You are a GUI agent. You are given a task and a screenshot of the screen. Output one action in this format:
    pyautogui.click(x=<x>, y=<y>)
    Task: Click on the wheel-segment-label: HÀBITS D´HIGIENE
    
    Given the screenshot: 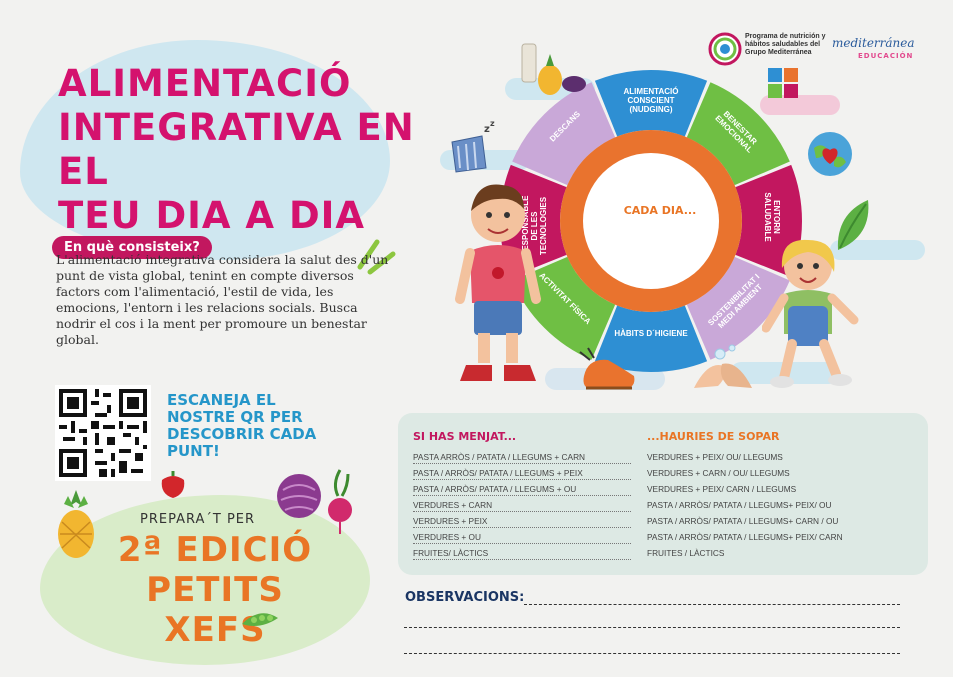 What is the action you would take?
    pyautogui.click(x=651, y=333)
    